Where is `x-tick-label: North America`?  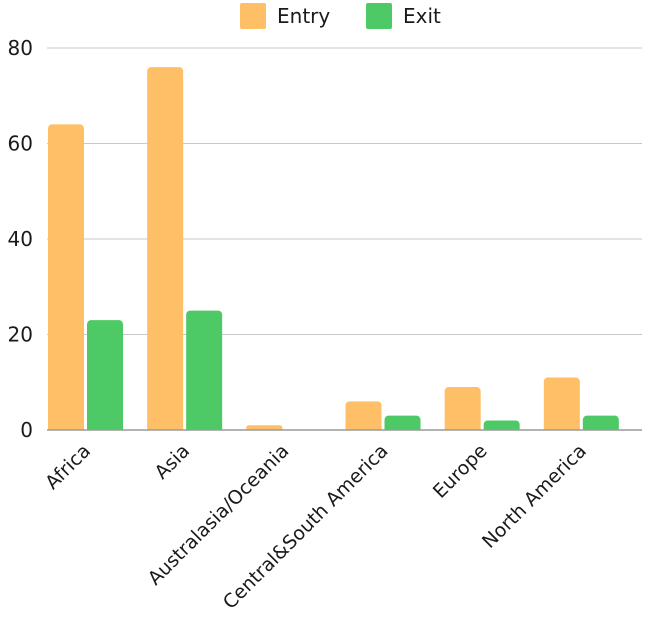
x-tick-label: North America is located at coordinates (534, 496).